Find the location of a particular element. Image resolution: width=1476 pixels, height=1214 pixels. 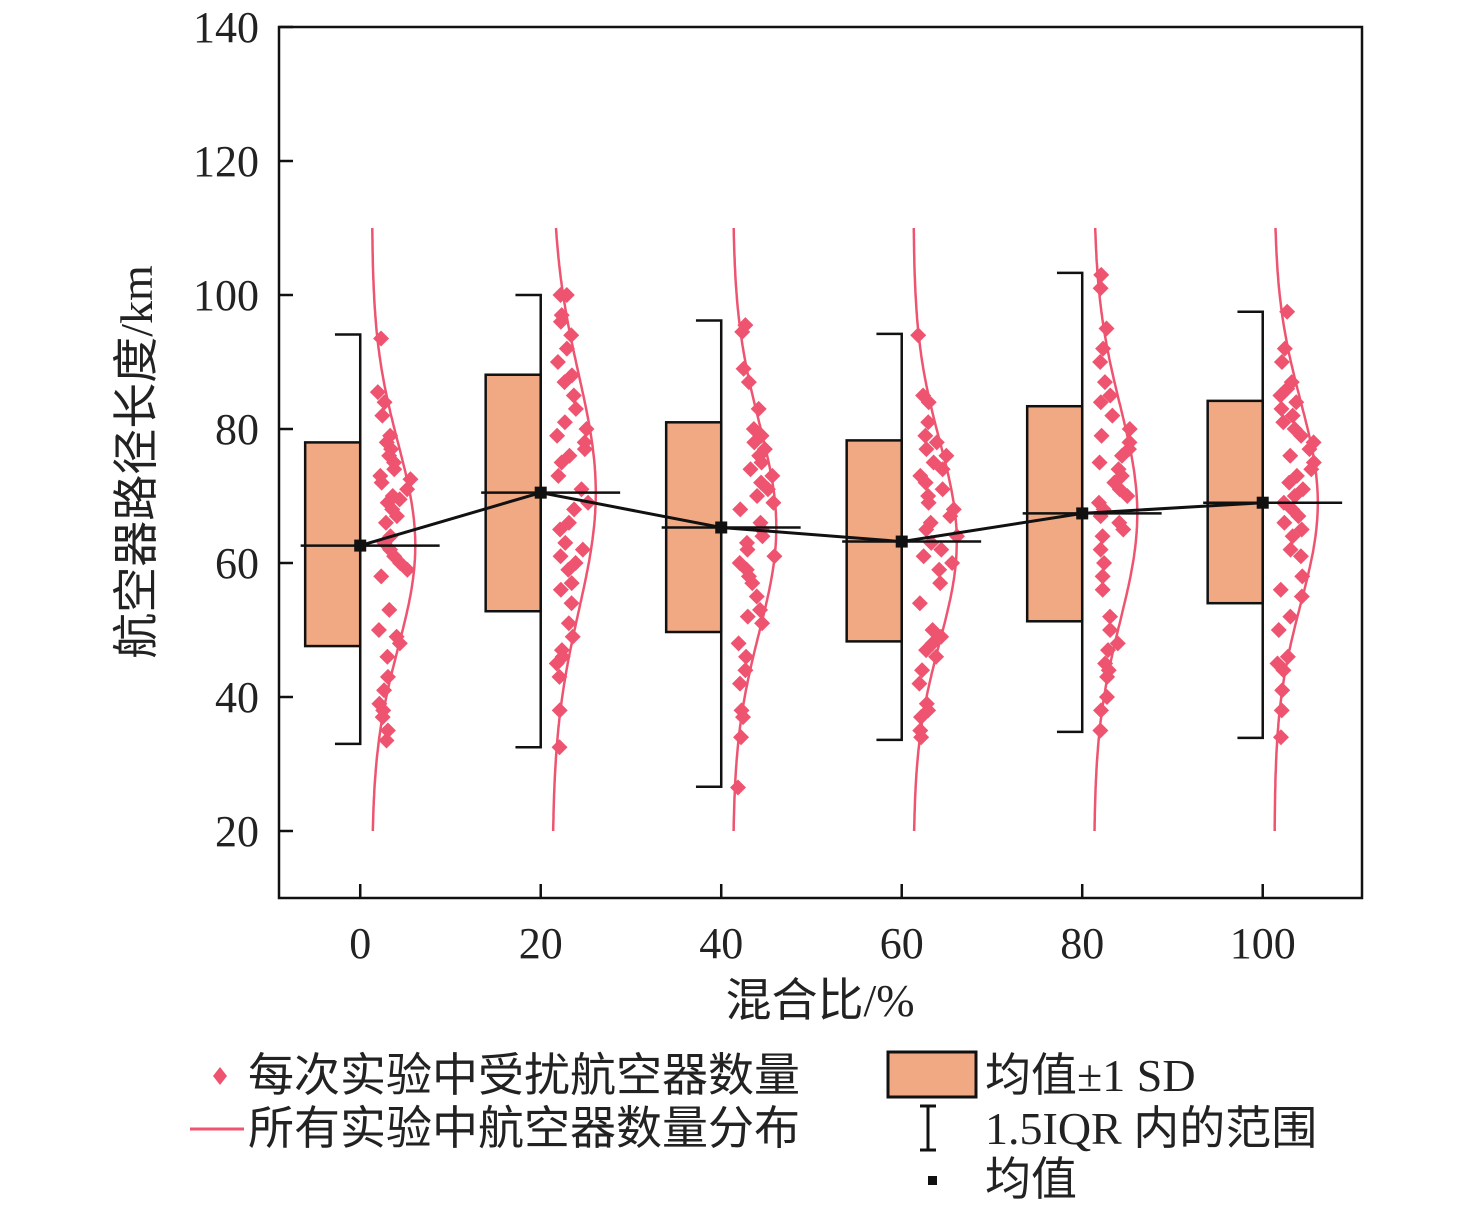

legend-mean-label: 均值 is located at coordinates (1031, 1179).